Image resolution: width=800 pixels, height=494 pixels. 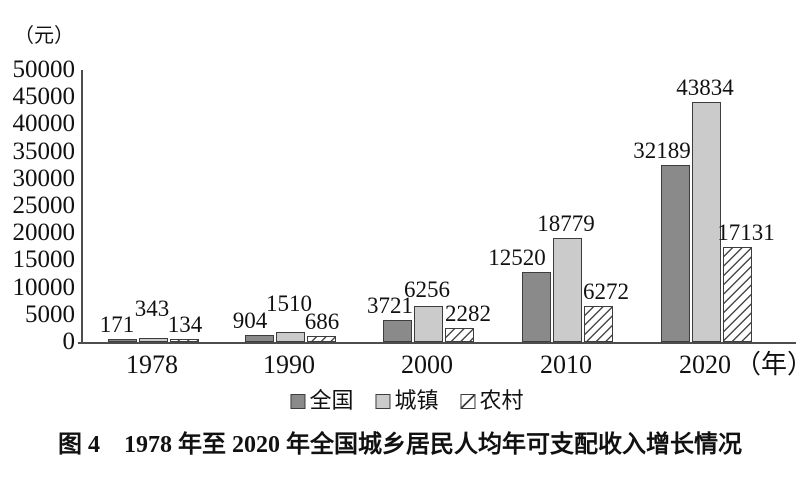 What do you see at coordinates (44, 151) in the screenshot?
I see `y-axis-tick-label: 35000` at bounding box center [44, 151].